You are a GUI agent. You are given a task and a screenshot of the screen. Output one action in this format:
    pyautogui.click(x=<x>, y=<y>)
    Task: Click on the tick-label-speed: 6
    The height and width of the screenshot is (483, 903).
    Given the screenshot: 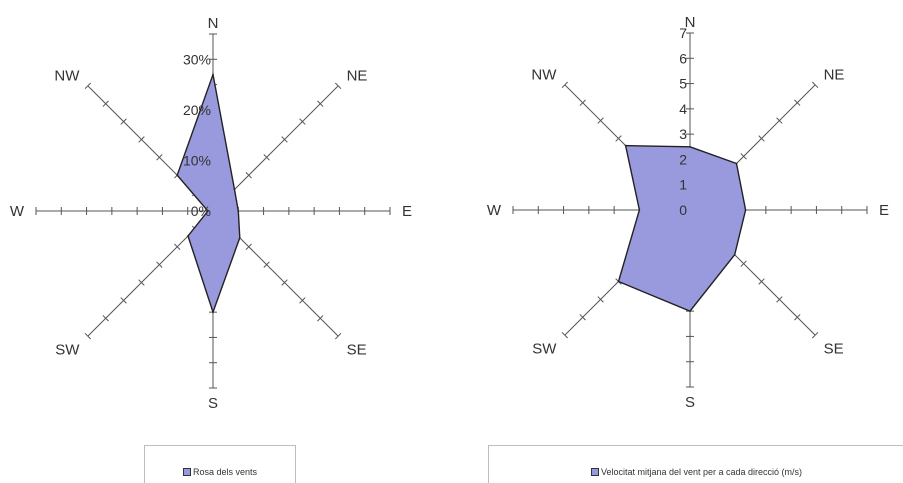 What is the action you would take?
    pyautogui.click(x=683, y=58)
    